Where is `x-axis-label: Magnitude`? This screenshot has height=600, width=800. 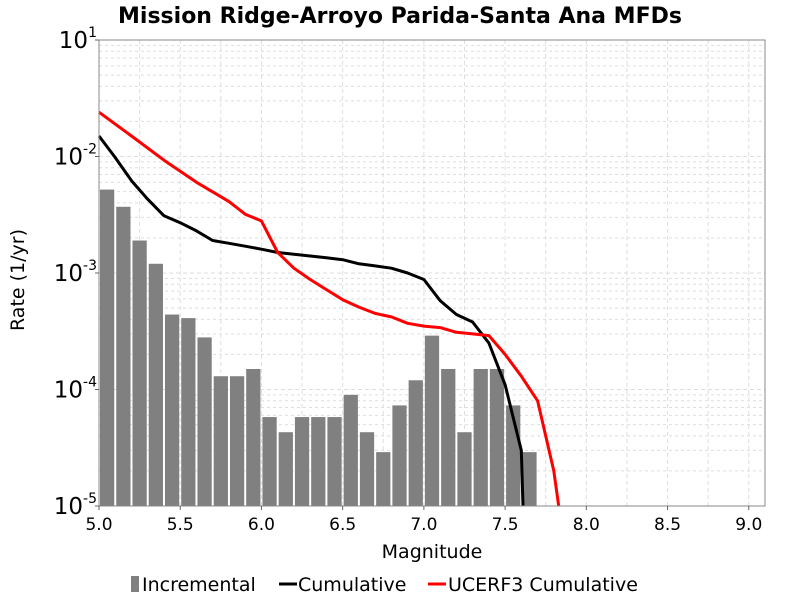 x-axis-label: Magnitude is located at coordinates (432, 552).